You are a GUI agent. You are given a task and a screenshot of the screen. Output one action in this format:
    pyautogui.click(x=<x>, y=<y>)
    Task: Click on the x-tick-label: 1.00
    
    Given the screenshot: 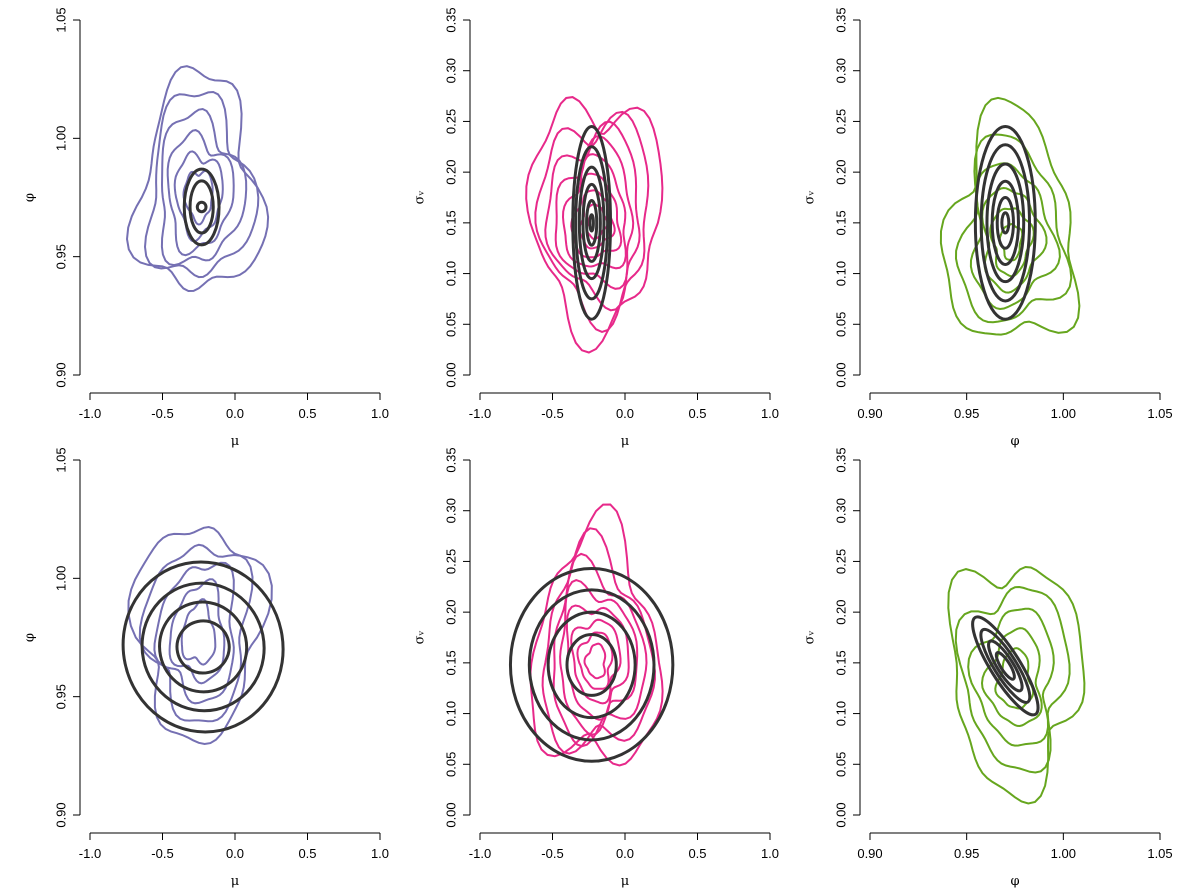 What is the action you would take?
    pyautogui.click(x=1063, y=413)
    